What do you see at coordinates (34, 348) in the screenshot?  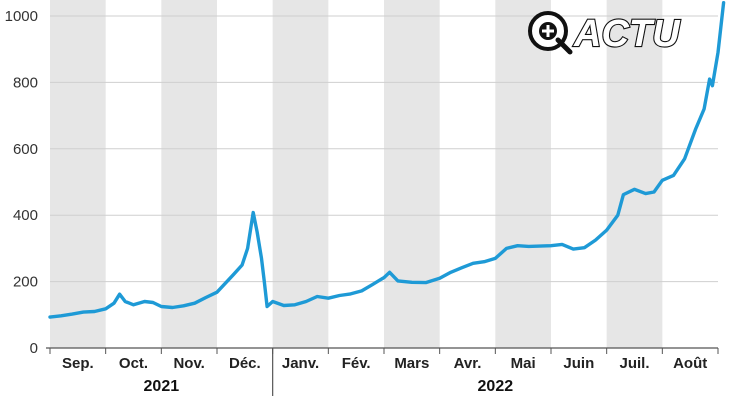 I see `y-tick-label: 0` at bounding box center [34, 348].